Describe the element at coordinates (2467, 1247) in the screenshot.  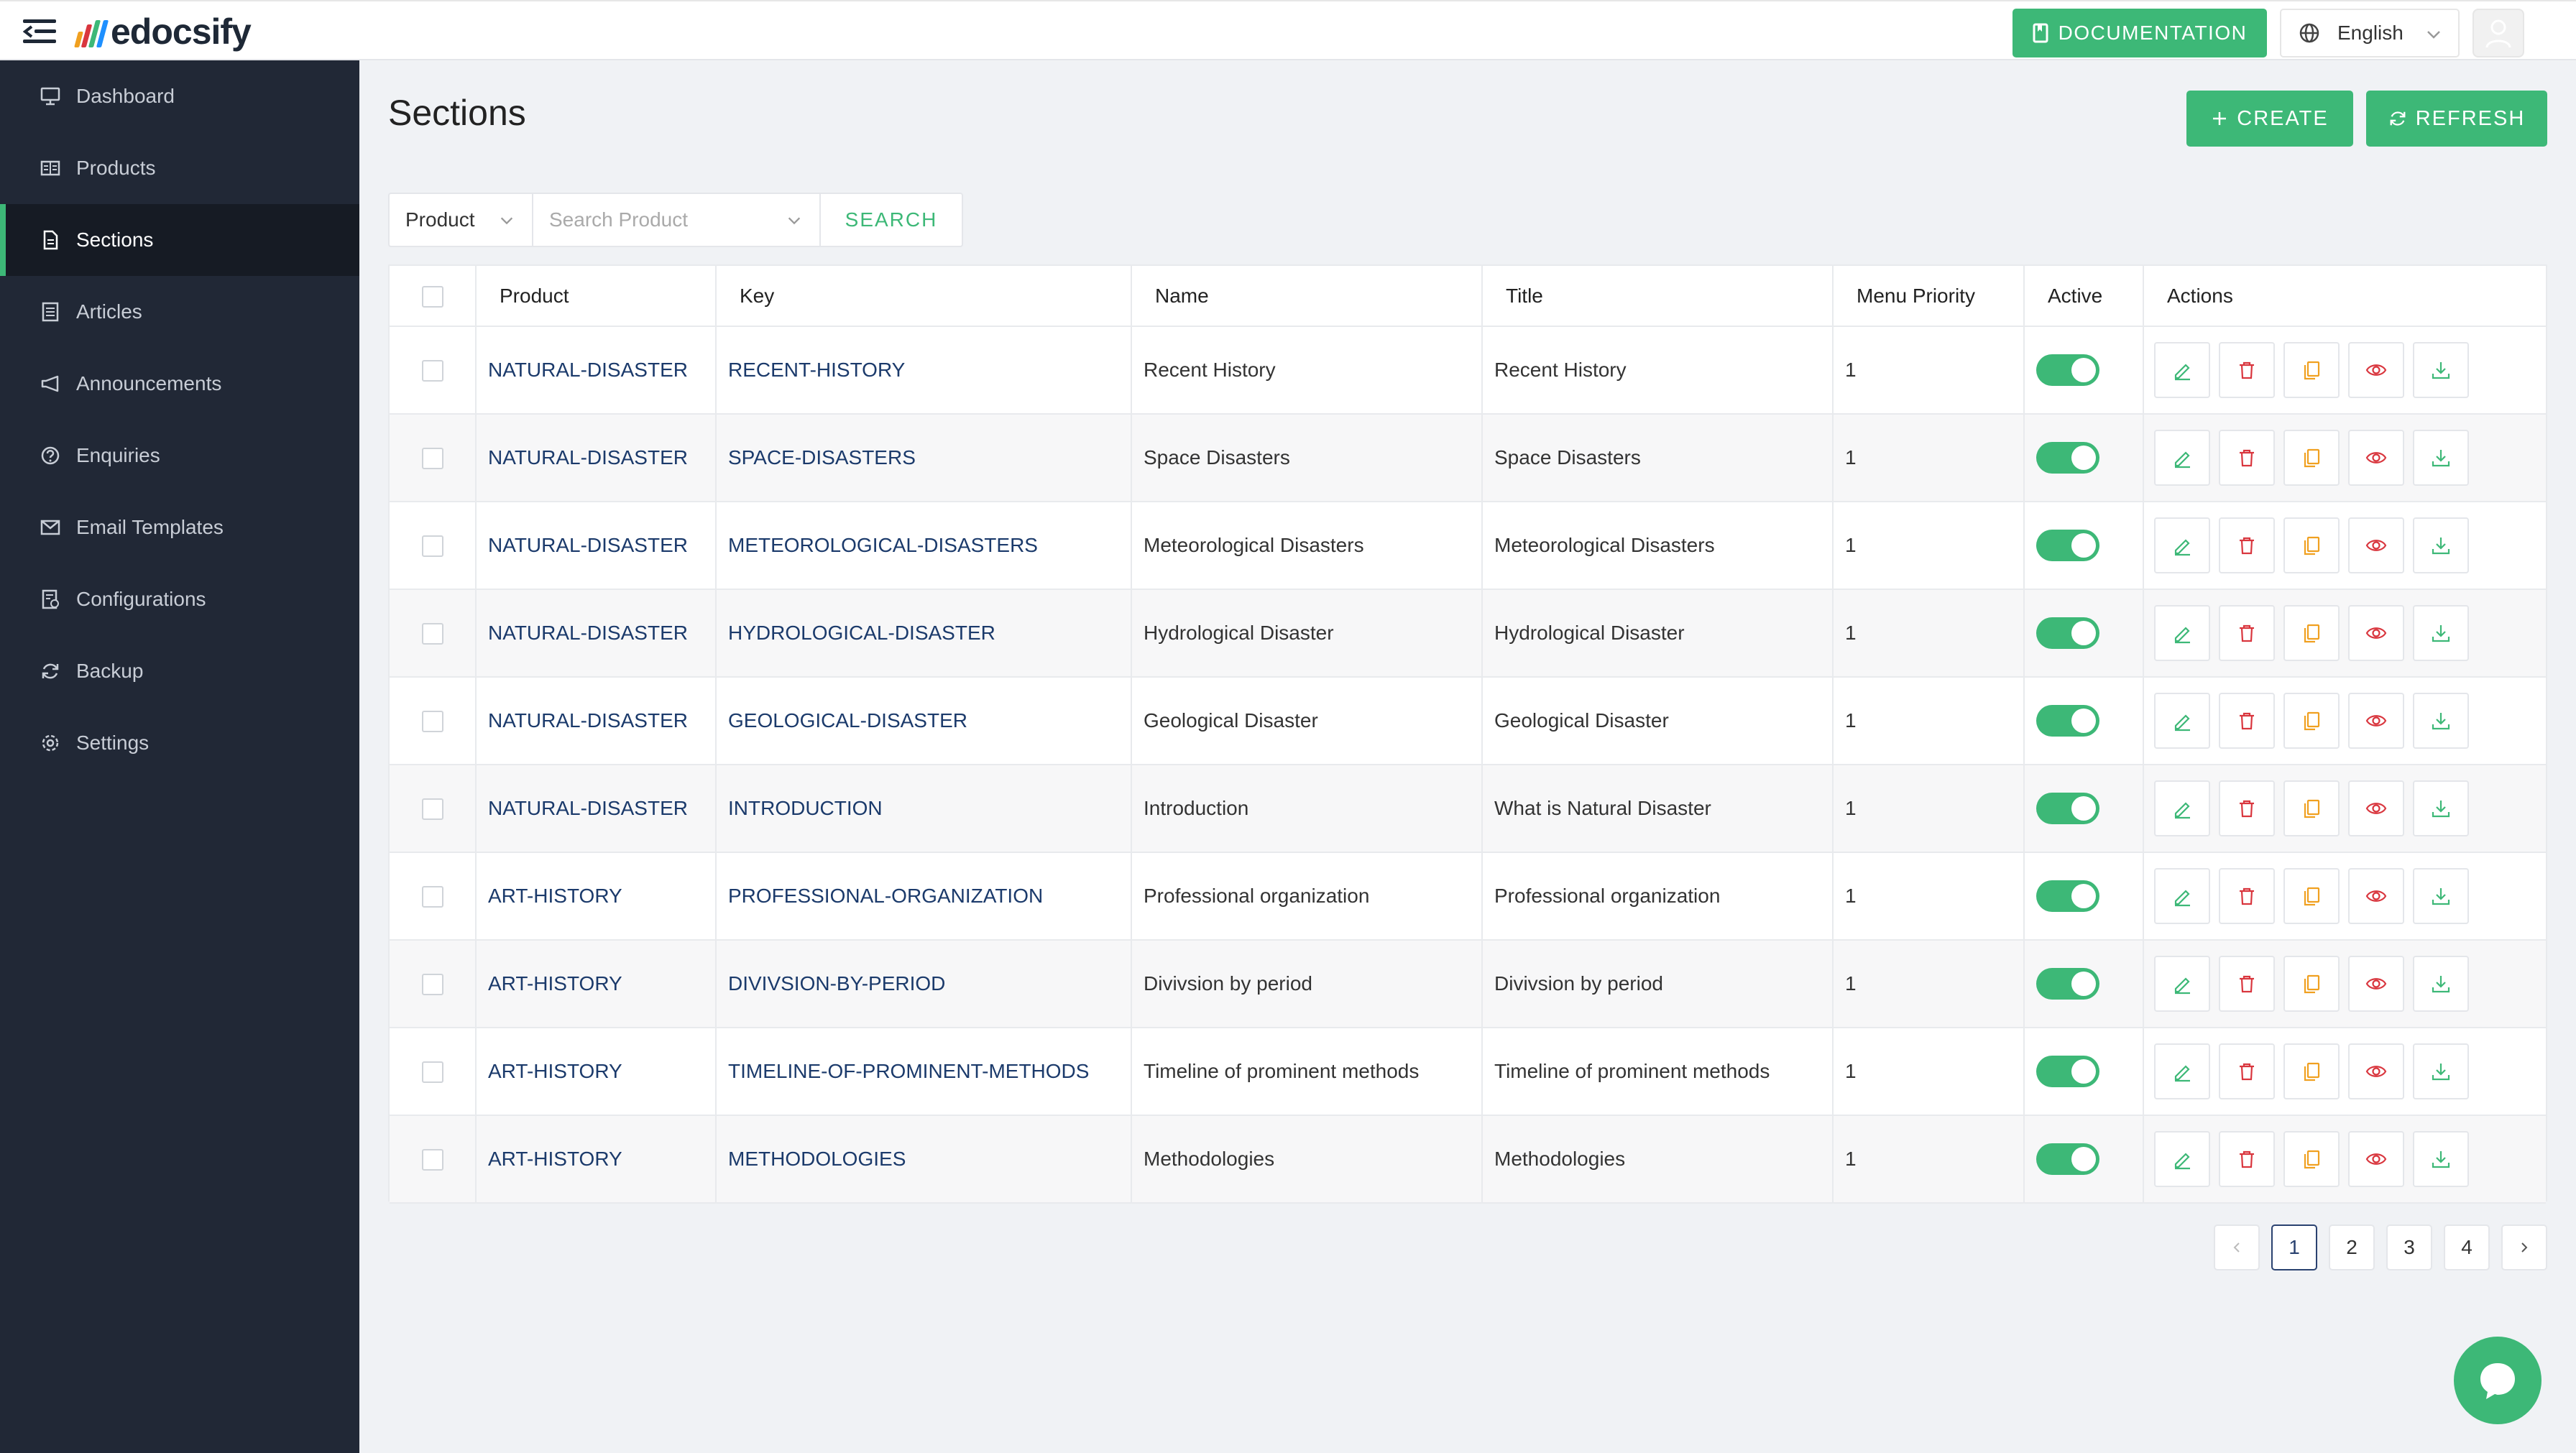
I see `page-button-4: 4` at that location.